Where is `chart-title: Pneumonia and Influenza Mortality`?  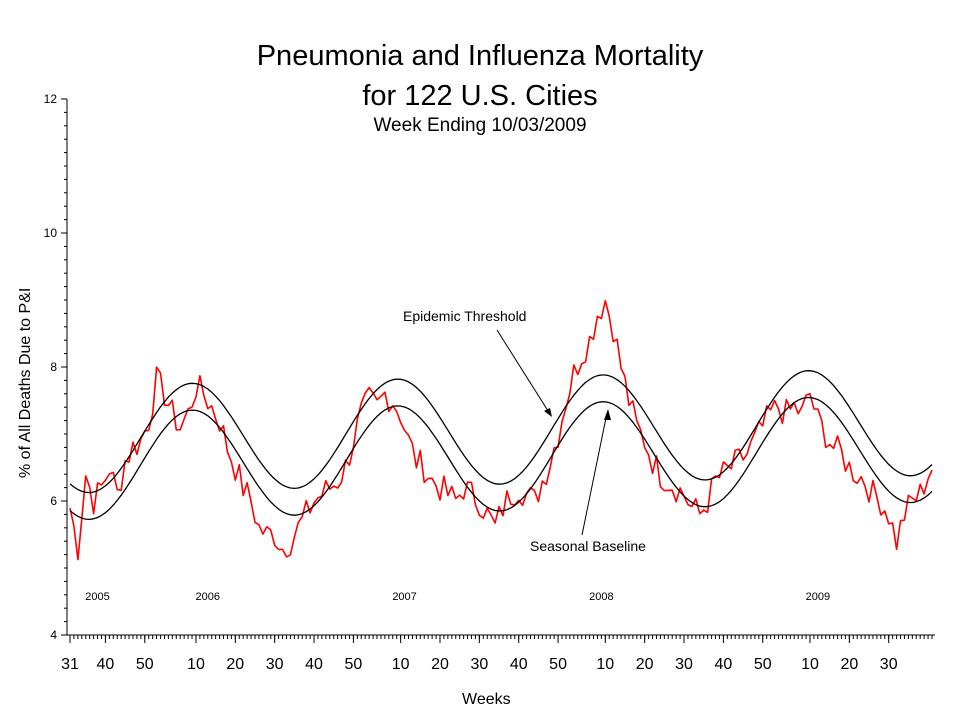 chart-title: Pneumonia and Influenza Mortality is located at coordinates (480, 56).